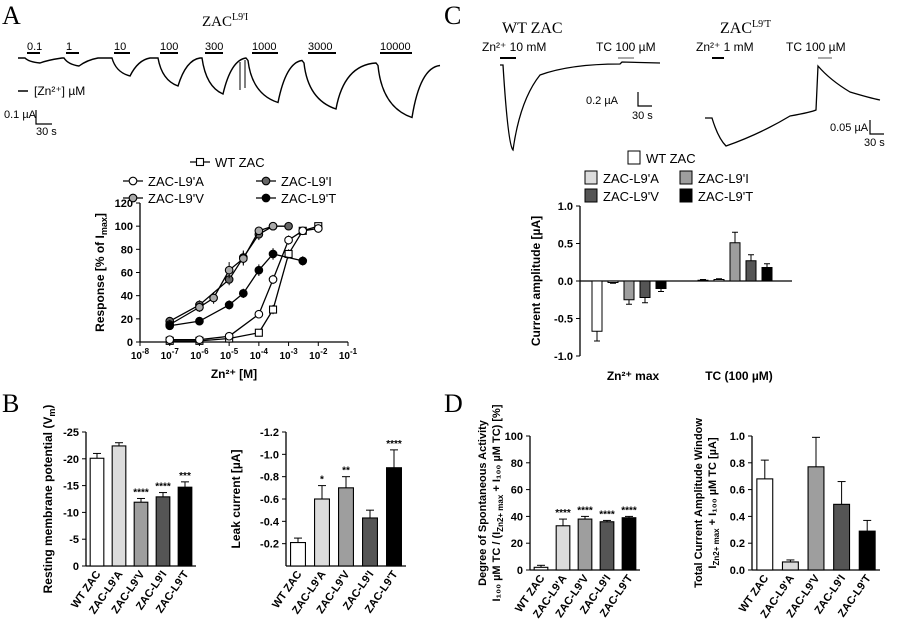 The height and width of the screenshot is (630, 900). What do you see at coordinates (849, 128) in the screenshot?
I see `c-mut-scale-y-label: 0.05 µA` at bounding box center [849, 128].